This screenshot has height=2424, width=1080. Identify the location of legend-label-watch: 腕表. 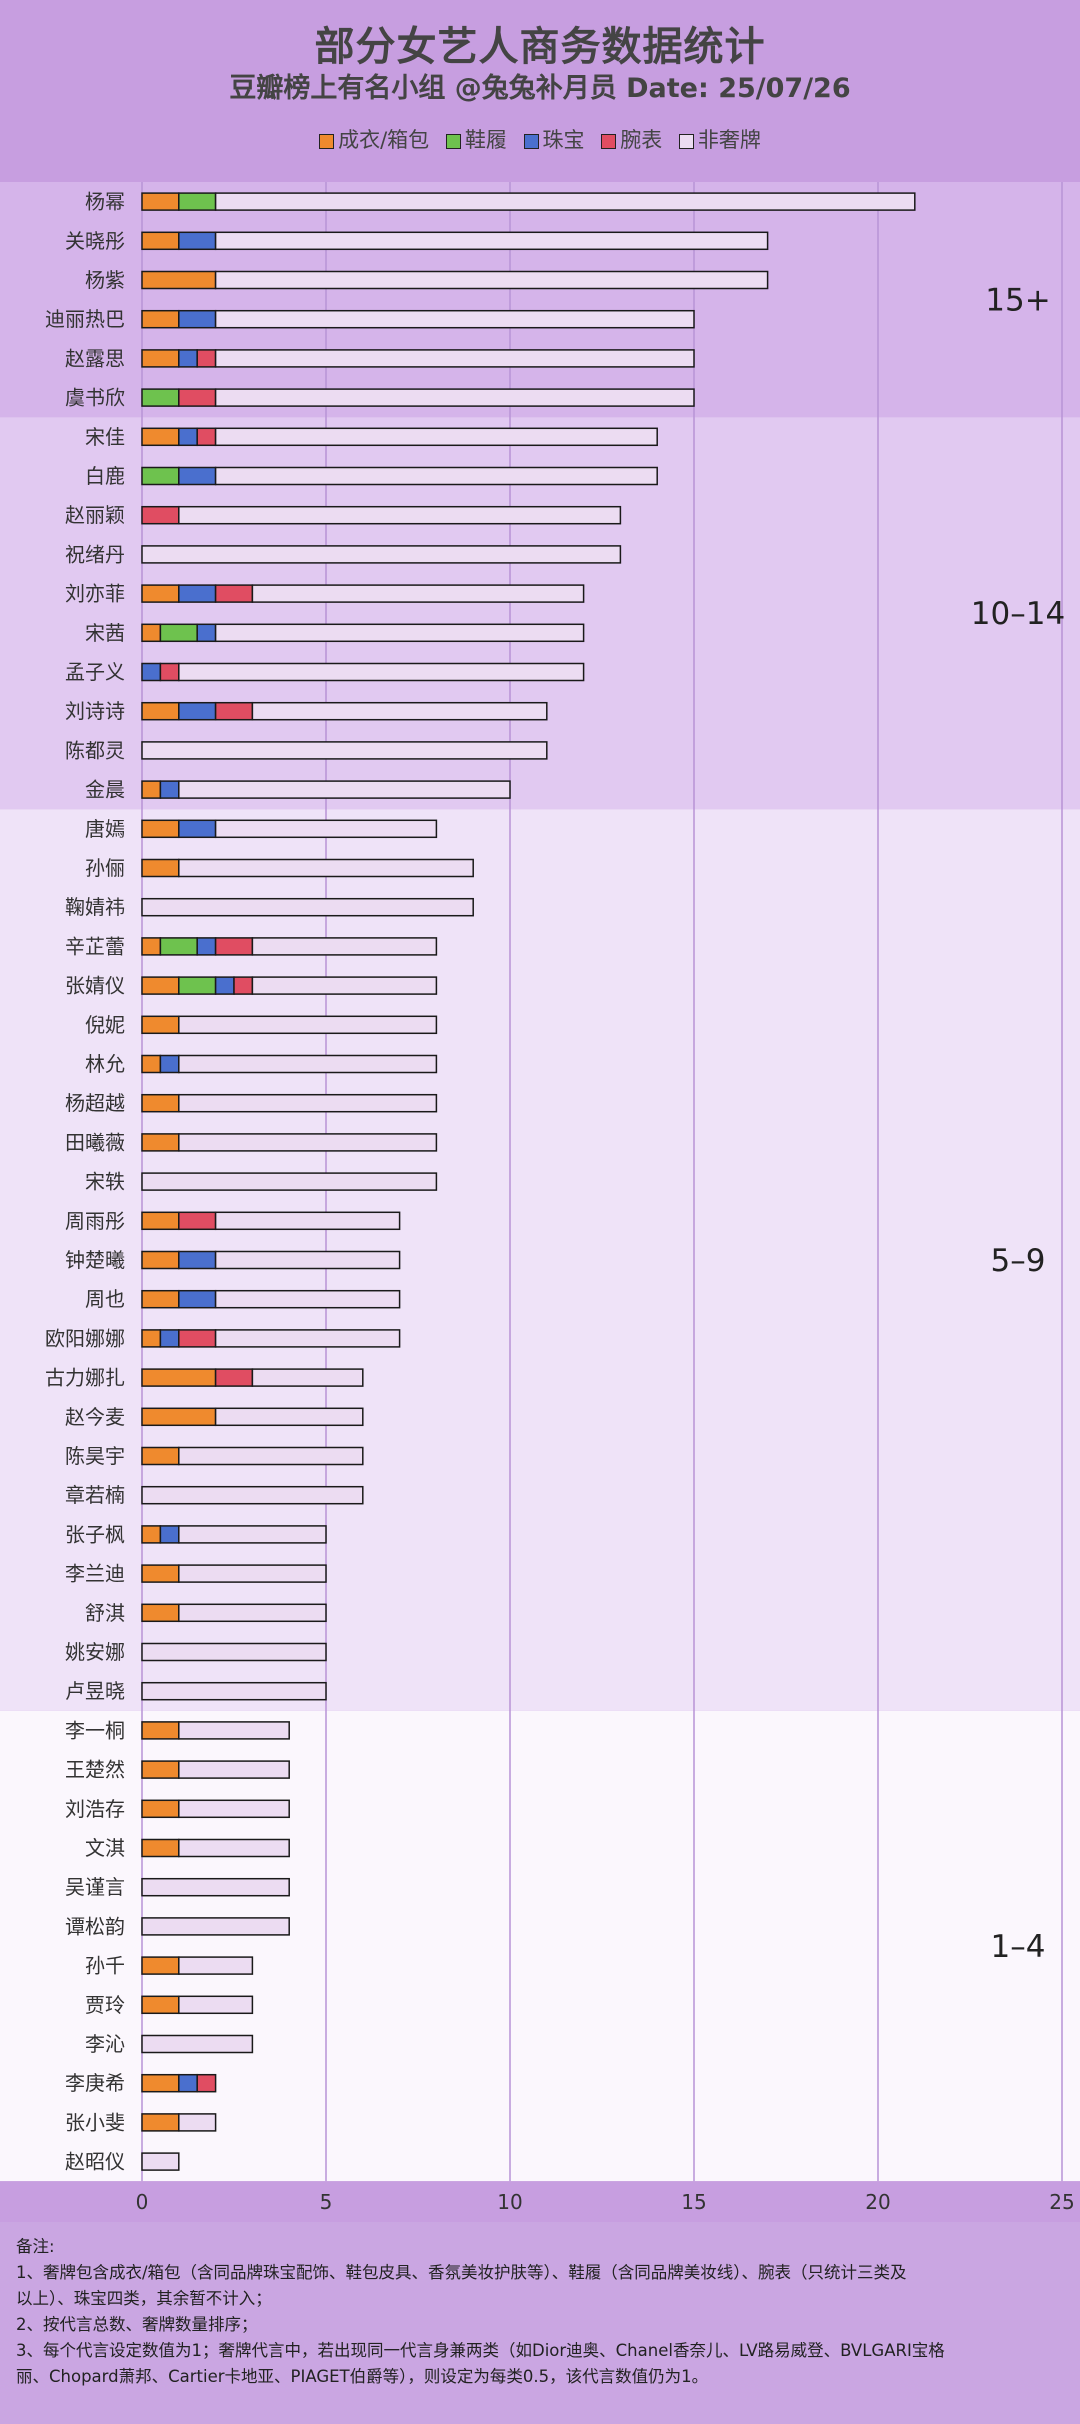
(641, 140).